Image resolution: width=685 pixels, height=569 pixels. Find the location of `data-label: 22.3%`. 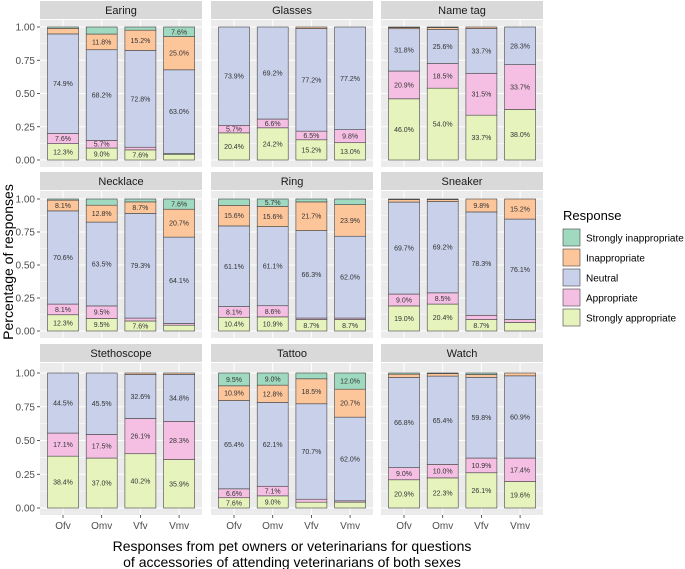

data-label: 22.3% is located at coordinates (443, 493).